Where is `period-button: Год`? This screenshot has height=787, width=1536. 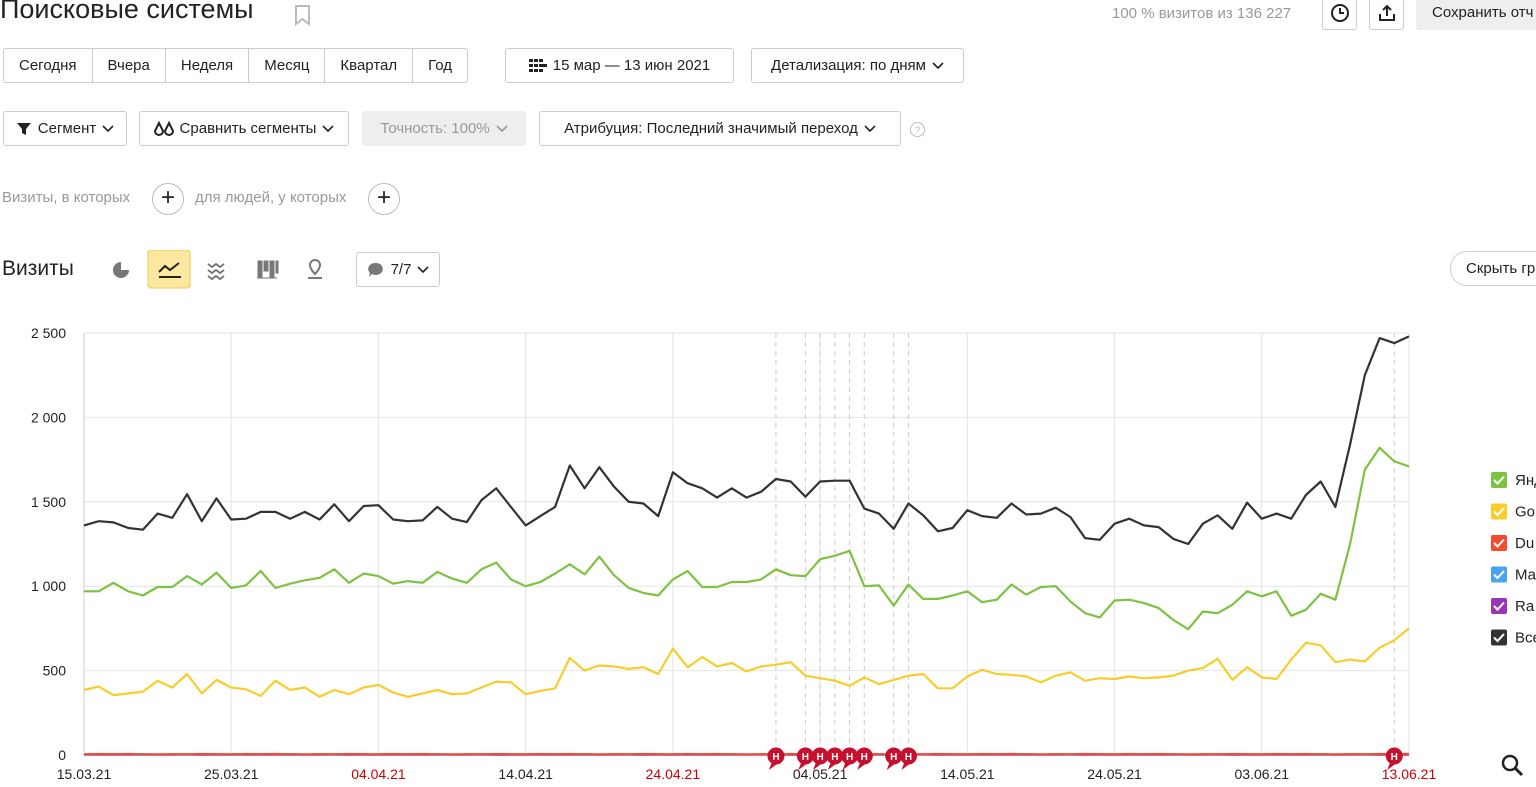 period-button: Год is located at coordinates (440, 65).